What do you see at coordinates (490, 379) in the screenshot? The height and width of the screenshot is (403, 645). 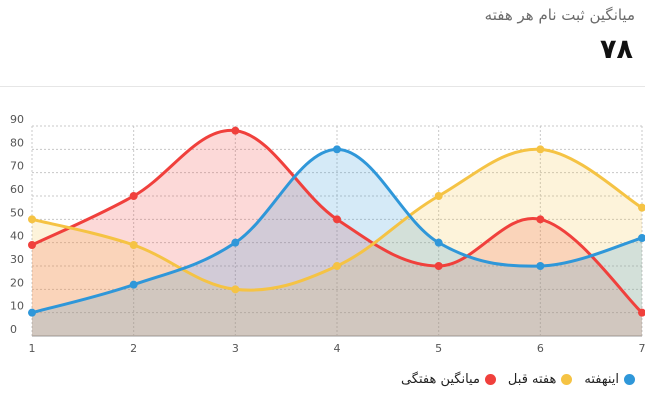 I see `legend-swatch-weekly-average` at bounding box center [490, 379].